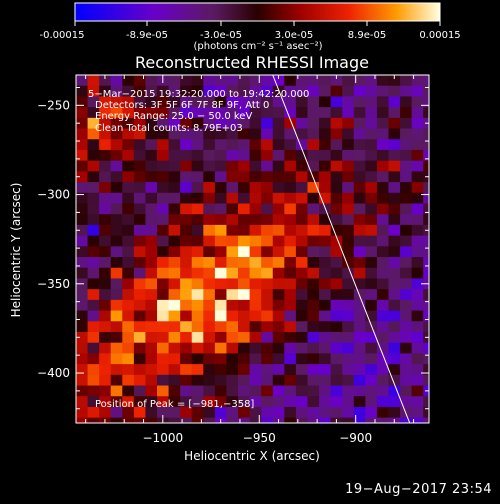  I want to click on colorbar-tick-label: -3.0e-05, so click(221, 35).